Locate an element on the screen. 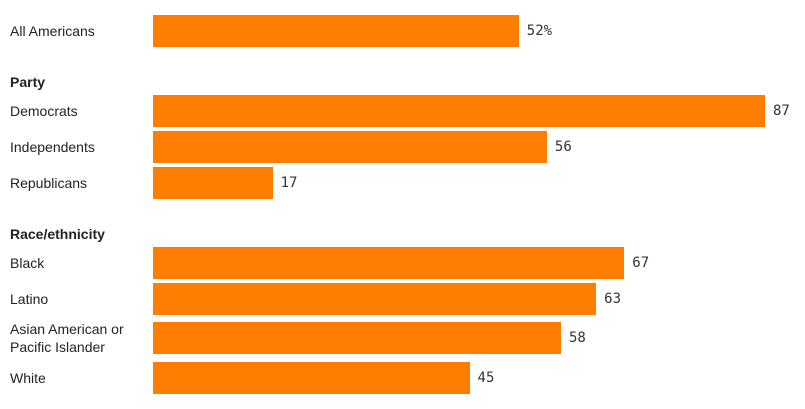 Image resolution: width=805 pixels, height=409 pixels. category-label: Latino is located at coordinates (29, 299).